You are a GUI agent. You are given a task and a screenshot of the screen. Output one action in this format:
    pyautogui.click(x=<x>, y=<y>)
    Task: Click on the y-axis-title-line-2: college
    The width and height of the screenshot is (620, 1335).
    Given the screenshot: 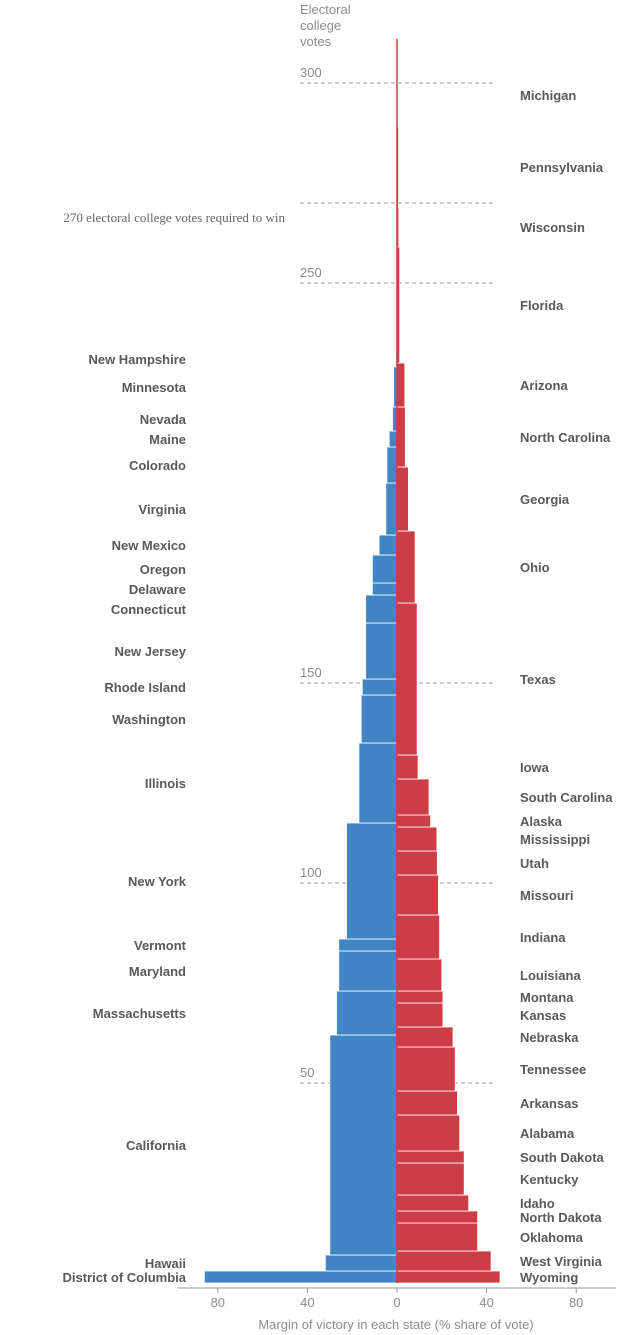 What is the action you would take?
    pyautogui.click(x=320, y=25)
    